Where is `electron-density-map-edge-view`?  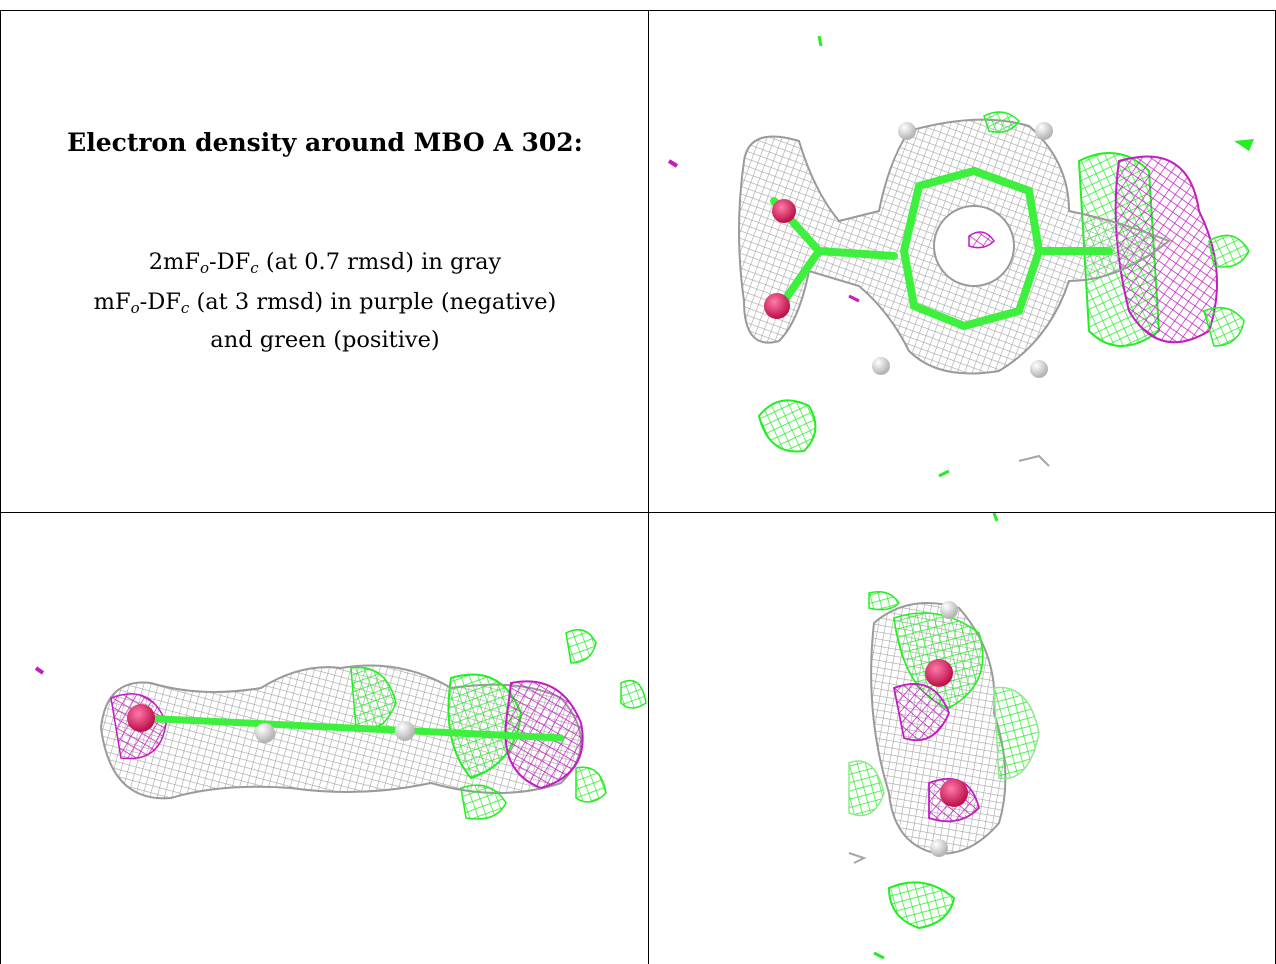 electron-density-map-edge-view is located at coordinates (340, 724).